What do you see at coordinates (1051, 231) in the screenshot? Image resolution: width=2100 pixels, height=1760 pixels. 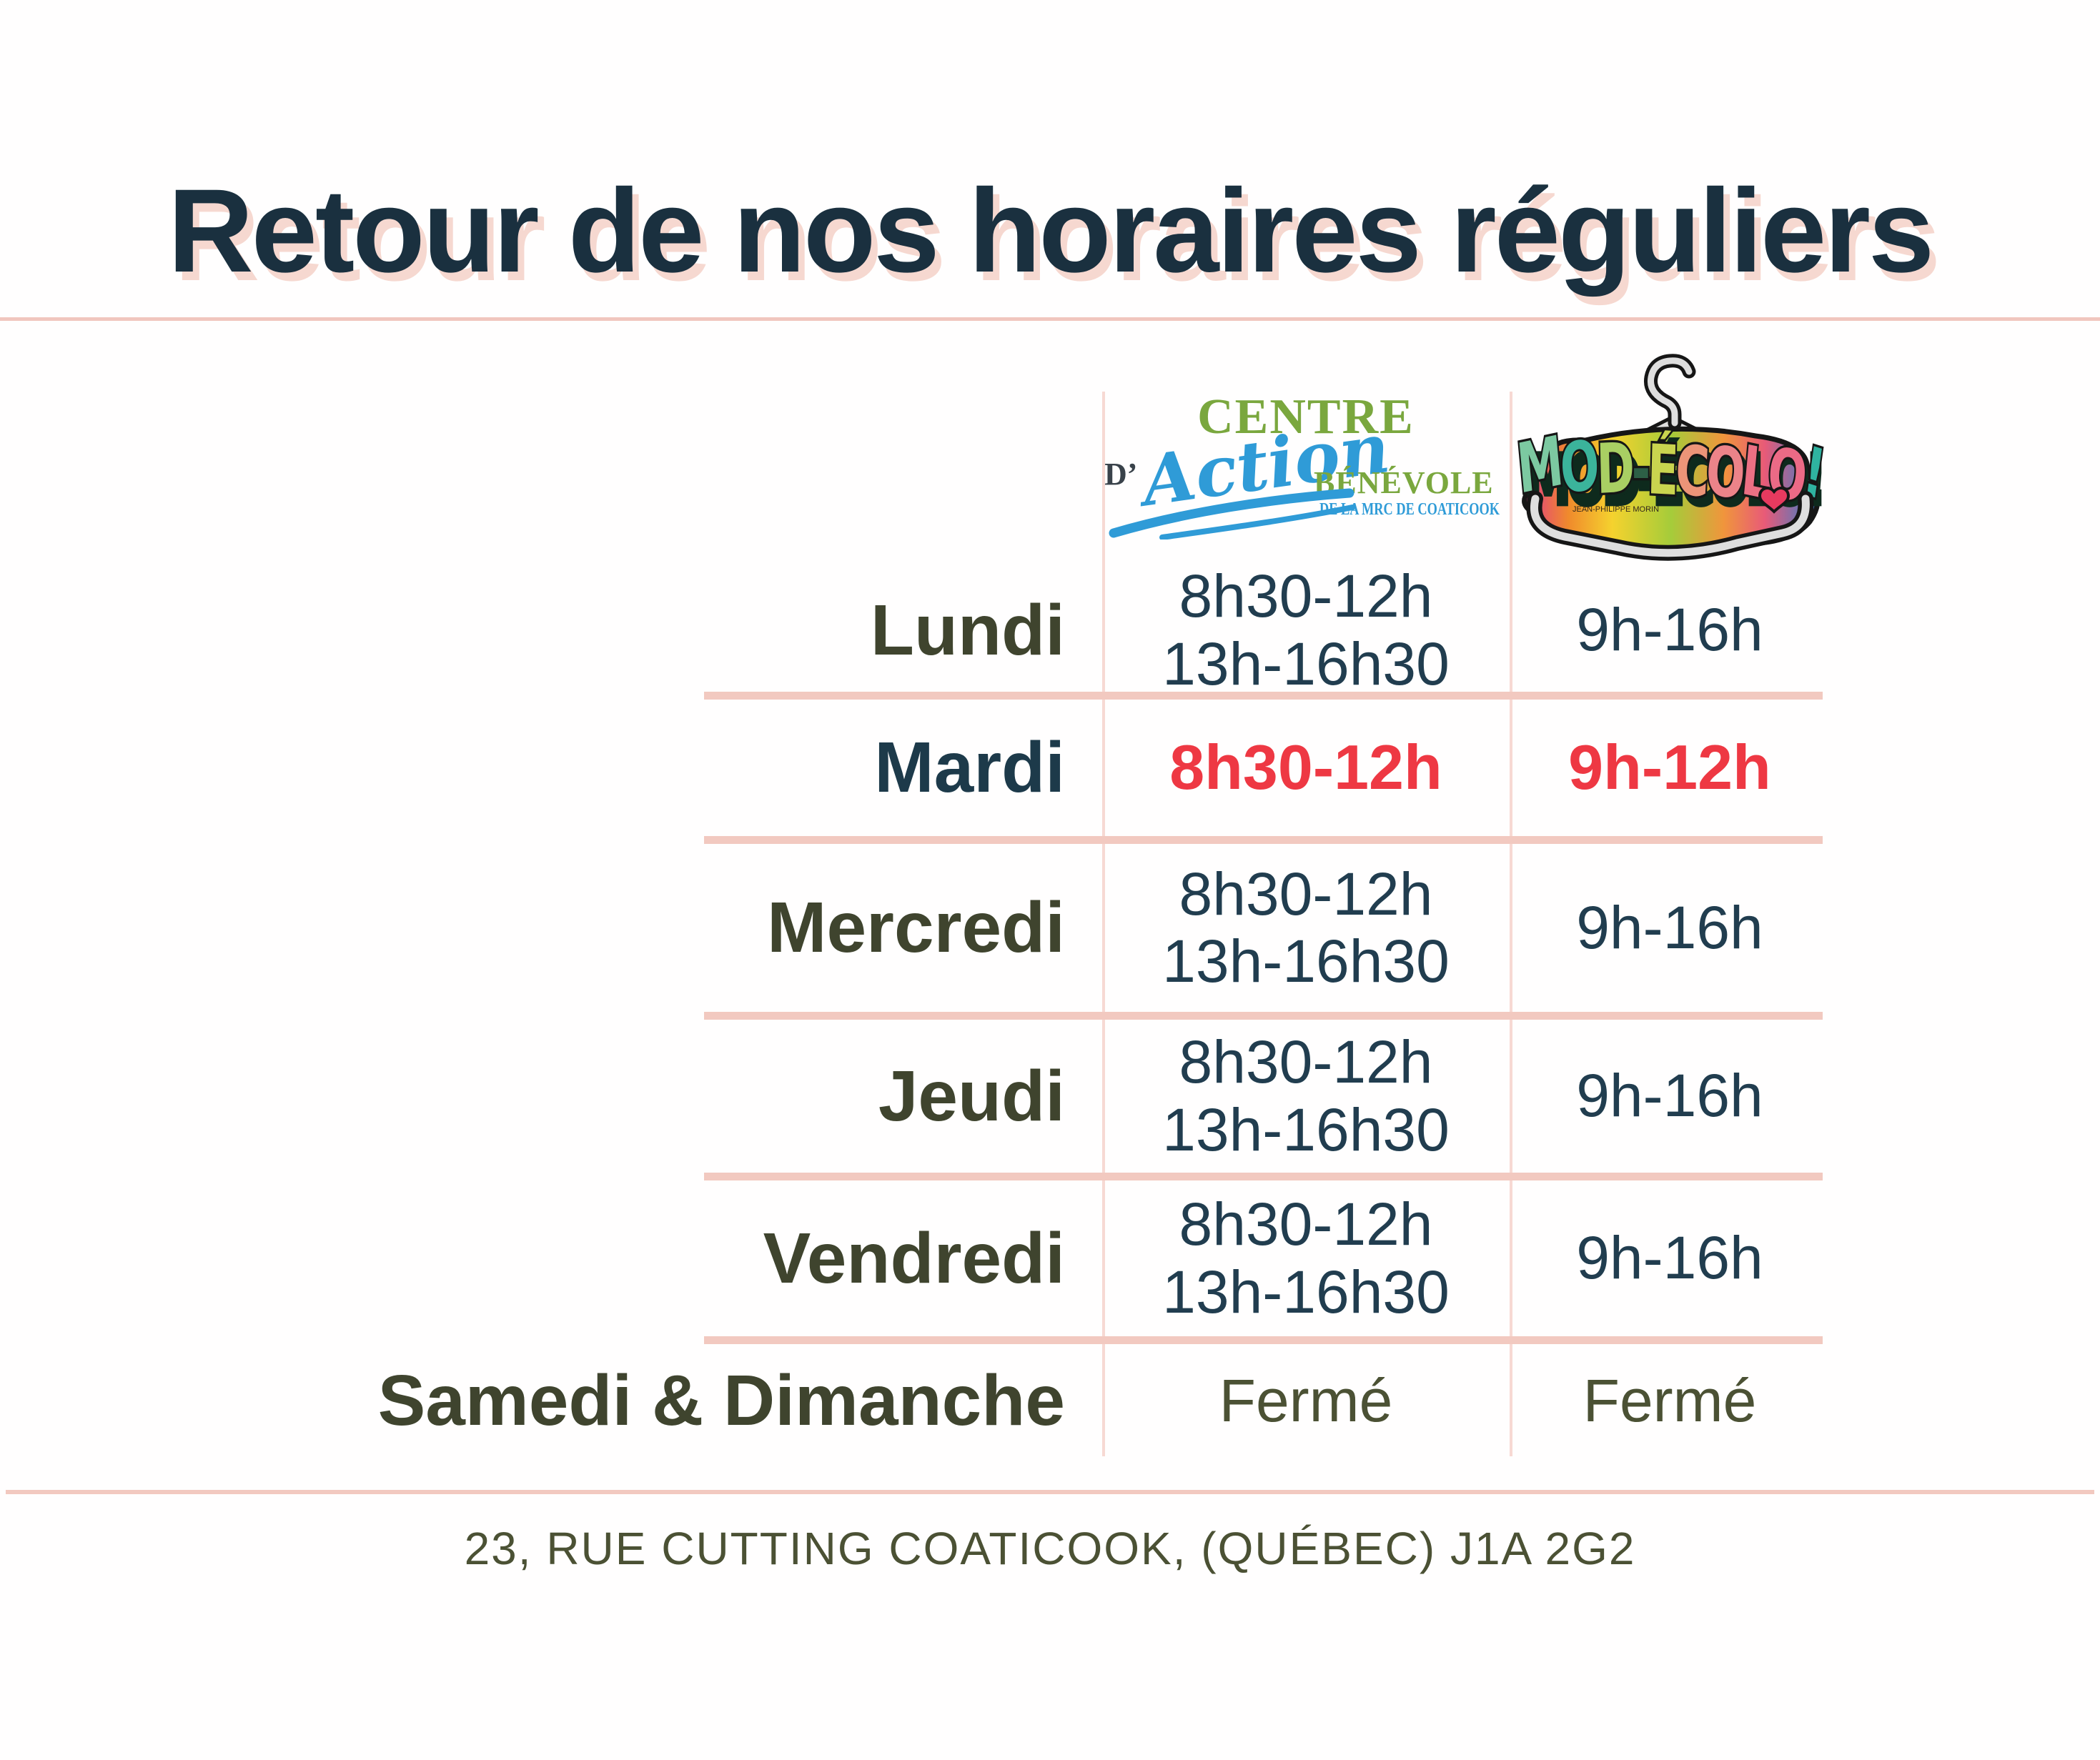 I see `page-title: Retour de nos horaires réguliers` at bounding box center [1051, 231].